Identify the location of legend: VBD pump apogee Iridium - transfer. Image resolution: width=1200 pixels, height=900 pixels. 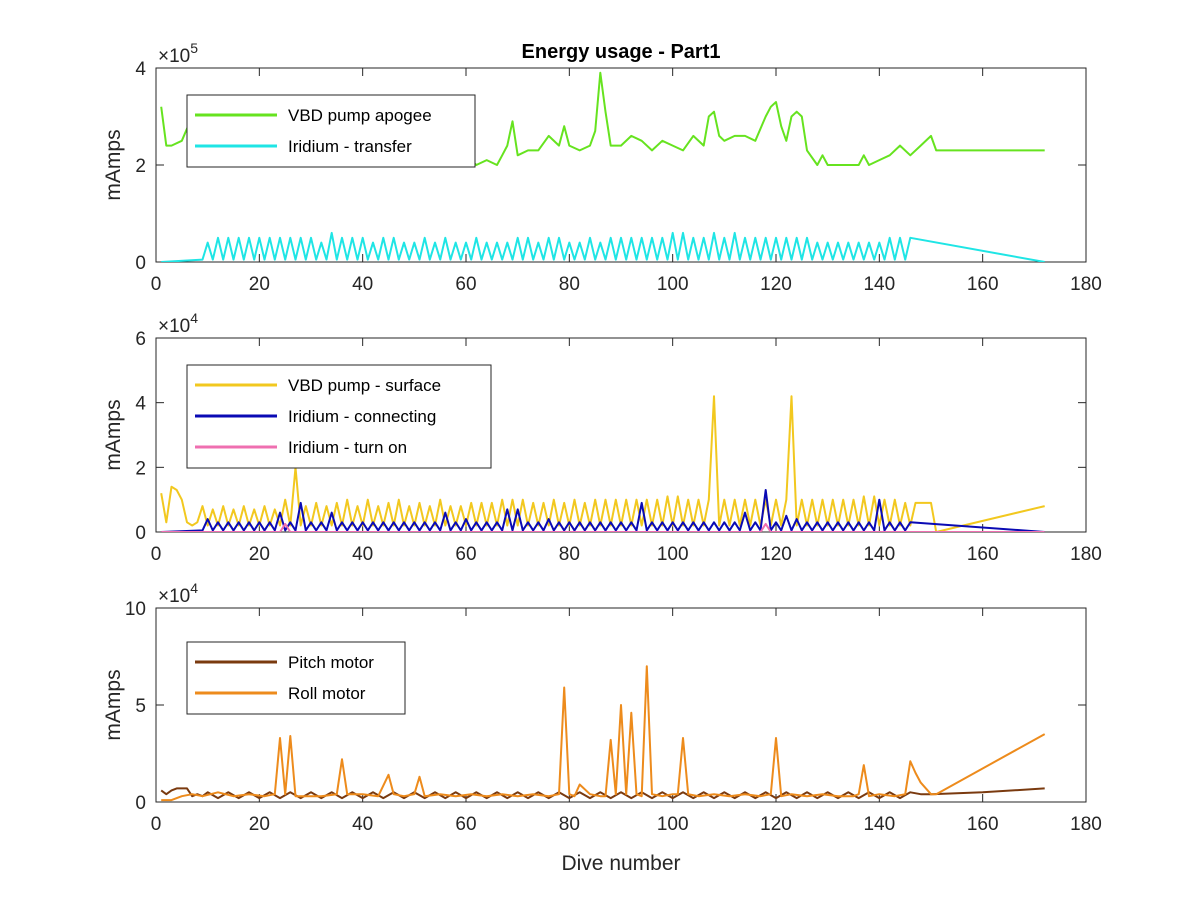
(331, 131).